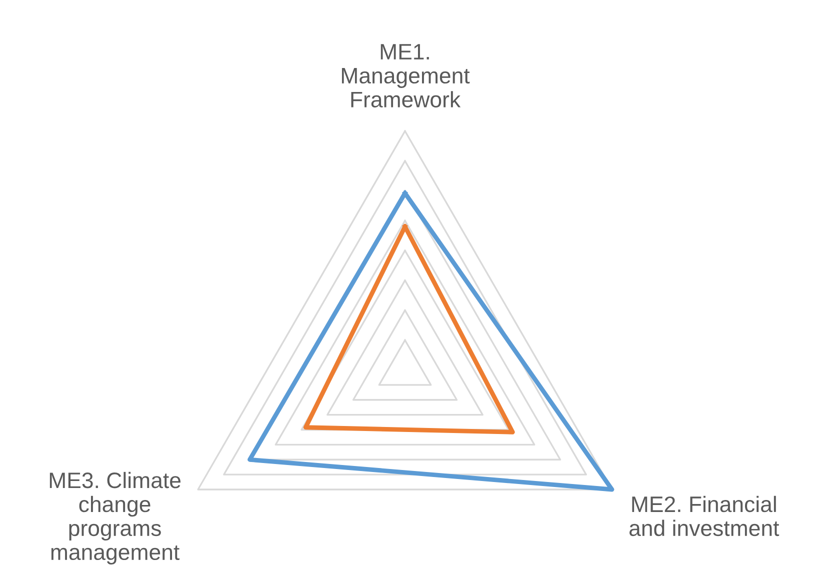 The height and width of the screenshot is (570, 834). Describe the element at coordinates (704, 516) in the screenshot. I see `spoke-label: ME2. Financial and investment` at that location.